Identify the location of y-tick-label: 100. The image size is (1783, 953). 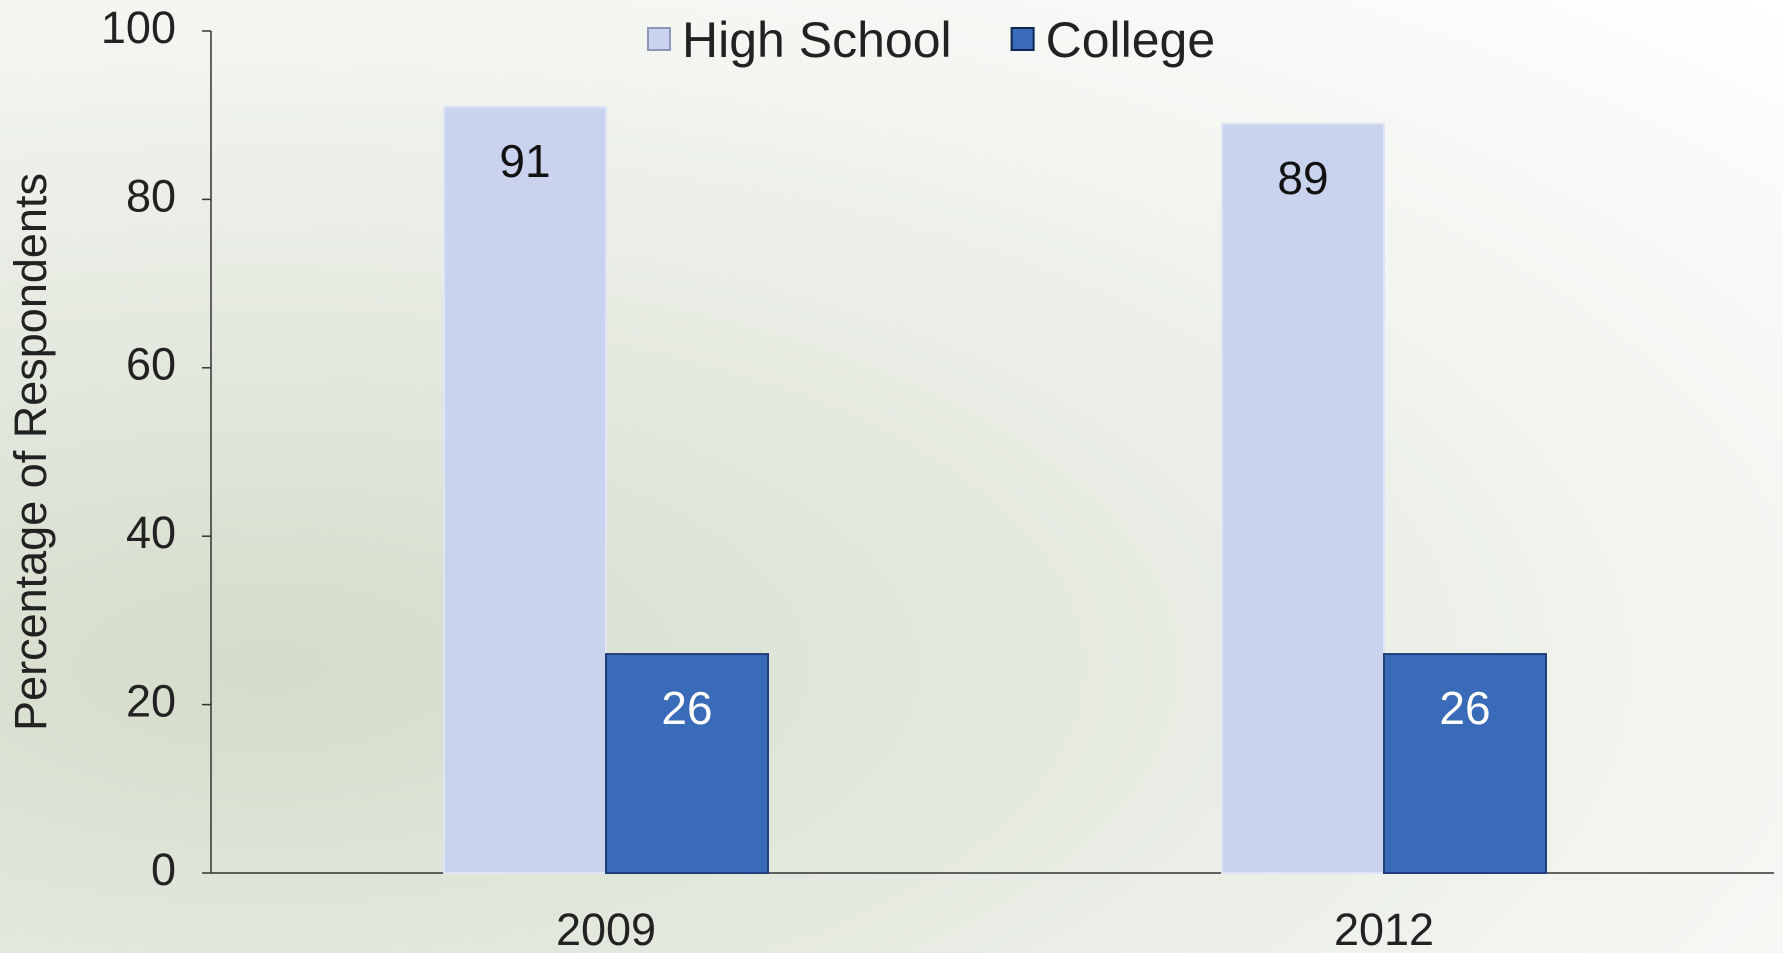
(138, 27).